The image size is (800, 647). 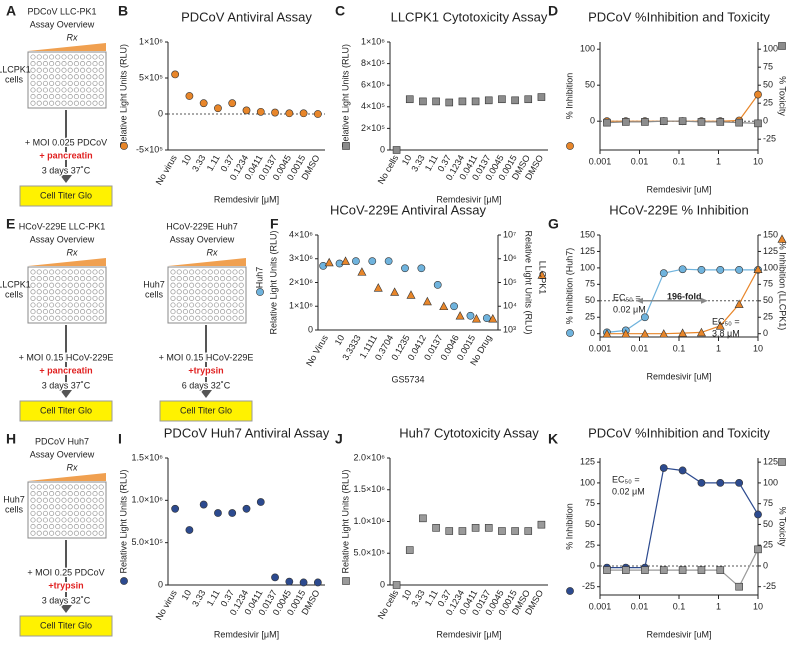 What do you see at coordinates (151, 77) in the screenshot?
I see `y-tick-label: 5×10⁵` at bounding box center [151, 77].